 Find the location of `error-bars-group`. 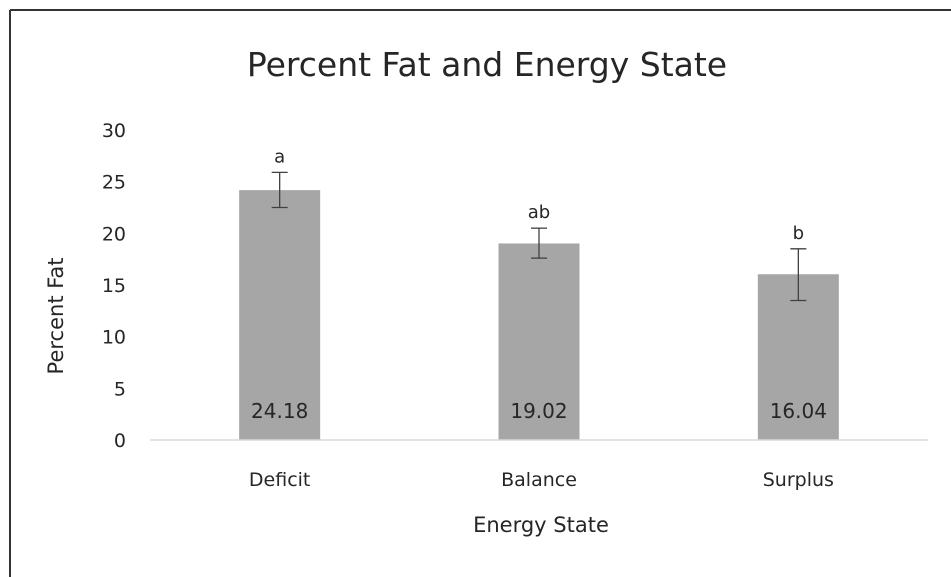

error-bars-group is located at coordinates (539, 236).